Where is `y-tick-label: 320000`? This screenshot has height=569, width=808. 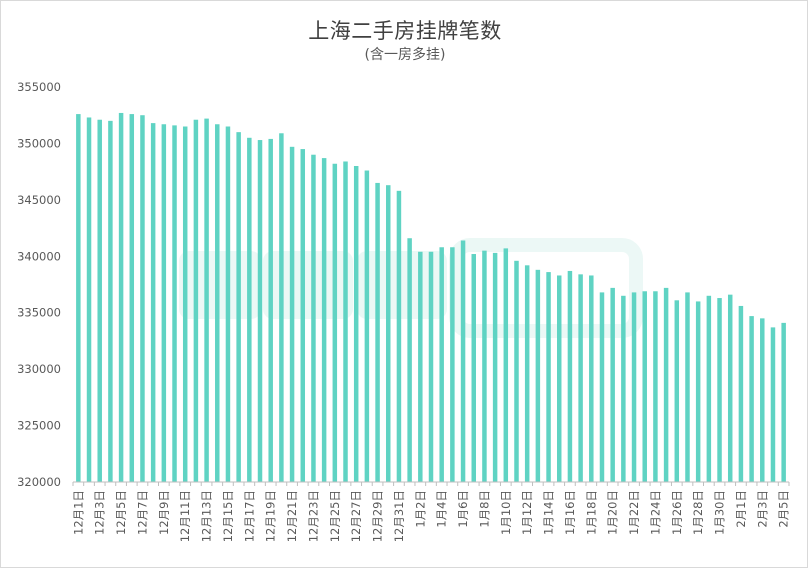 y-tick-label: 320000 is located at coordinates (39, 482).